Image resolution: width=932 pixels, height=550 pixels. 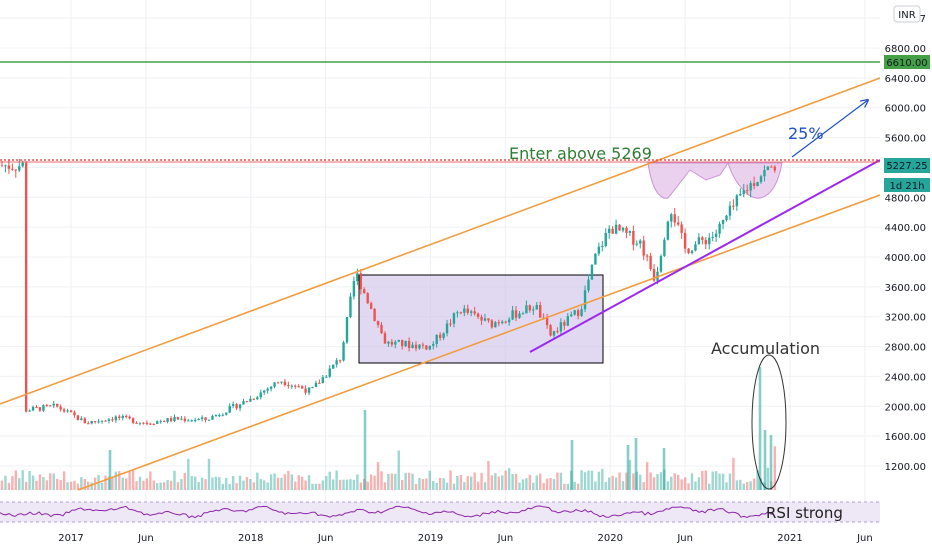 What do you see at coordinates (610, 538) in the screenshot?
I see `time-tick-label: 2020` at bounding box center [610, 538].